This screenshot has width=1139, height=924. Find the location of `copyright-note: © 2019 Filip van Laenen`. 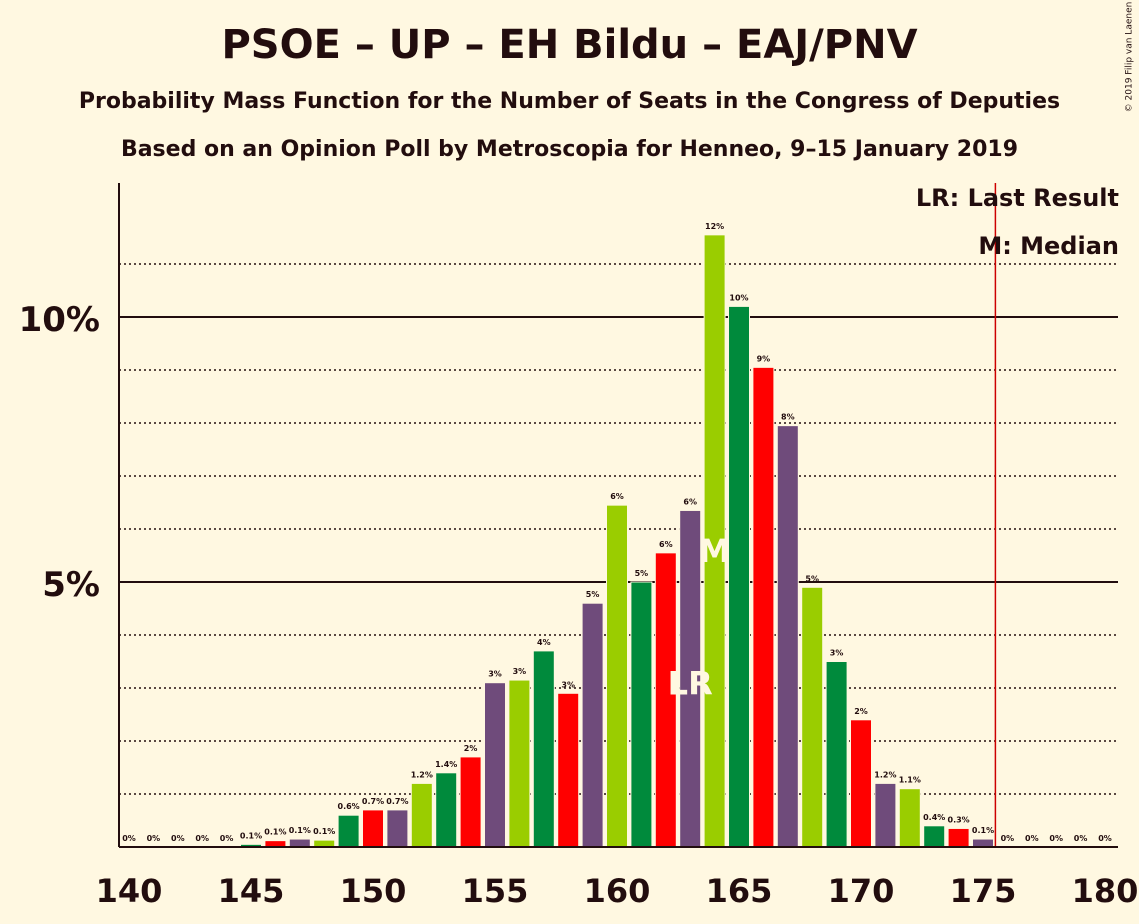

copyright-note: © 2019 Filip van Laenen is located at coordinates (1129, 57).